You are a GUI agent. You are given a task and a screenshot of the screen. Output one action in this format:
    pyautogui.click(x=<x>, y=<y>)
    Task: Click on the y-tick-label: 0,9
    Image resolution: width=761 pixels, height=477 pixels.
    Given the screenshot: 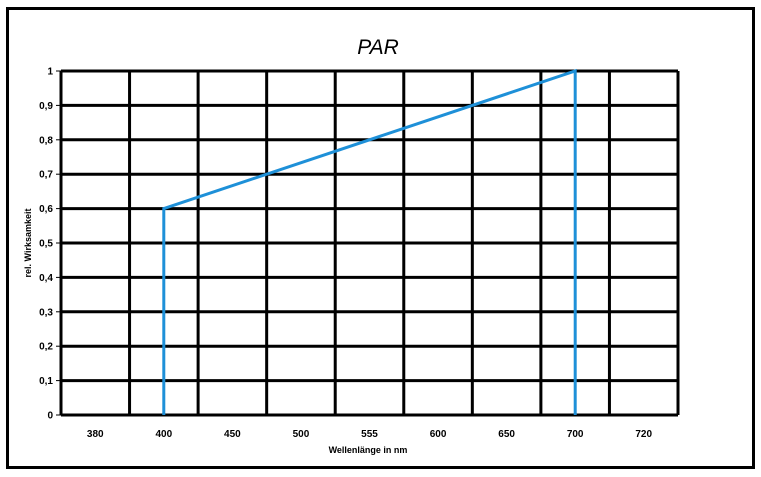 What is the action you would take?
    pyautogui.click(x=46, y=106)
    